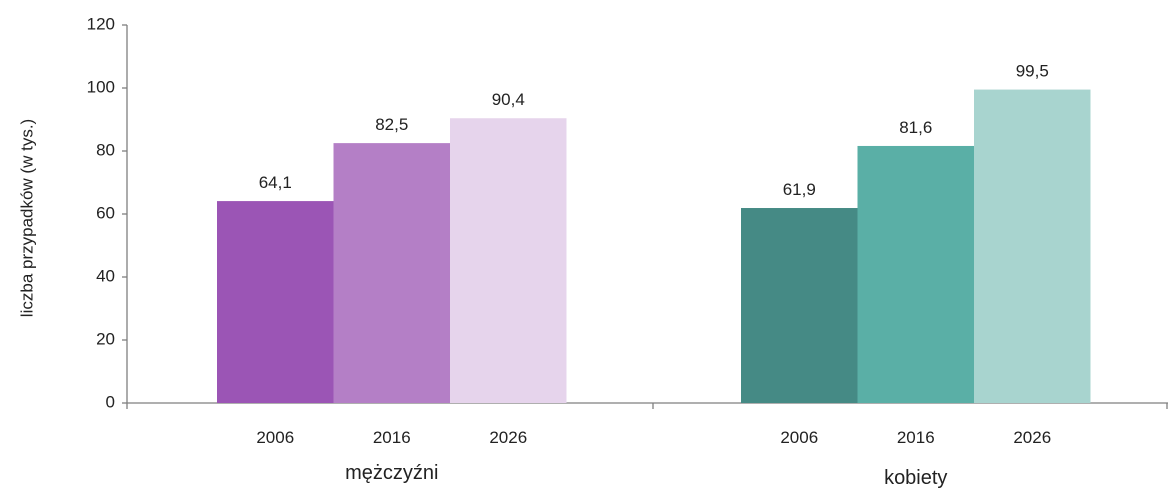 Image resolution: width=1170 pixels, height=496 pixels. I want to click on y-tick-label: 80, so click(105, 149).